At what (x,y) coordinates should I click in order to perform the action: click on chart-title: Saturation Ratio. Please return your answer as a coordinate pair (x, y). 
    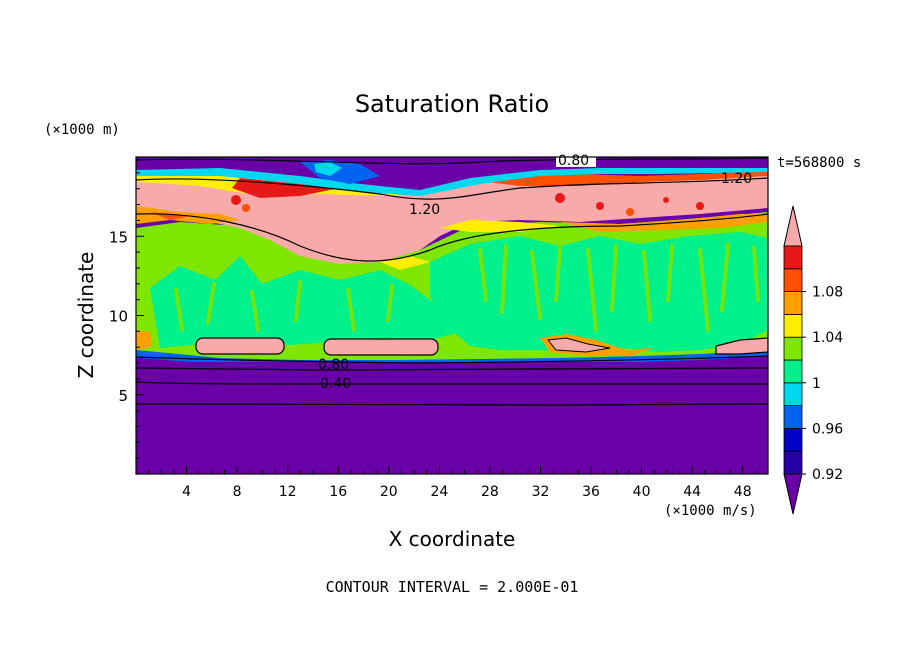
    Looking at the image, I should click on (452, 104).